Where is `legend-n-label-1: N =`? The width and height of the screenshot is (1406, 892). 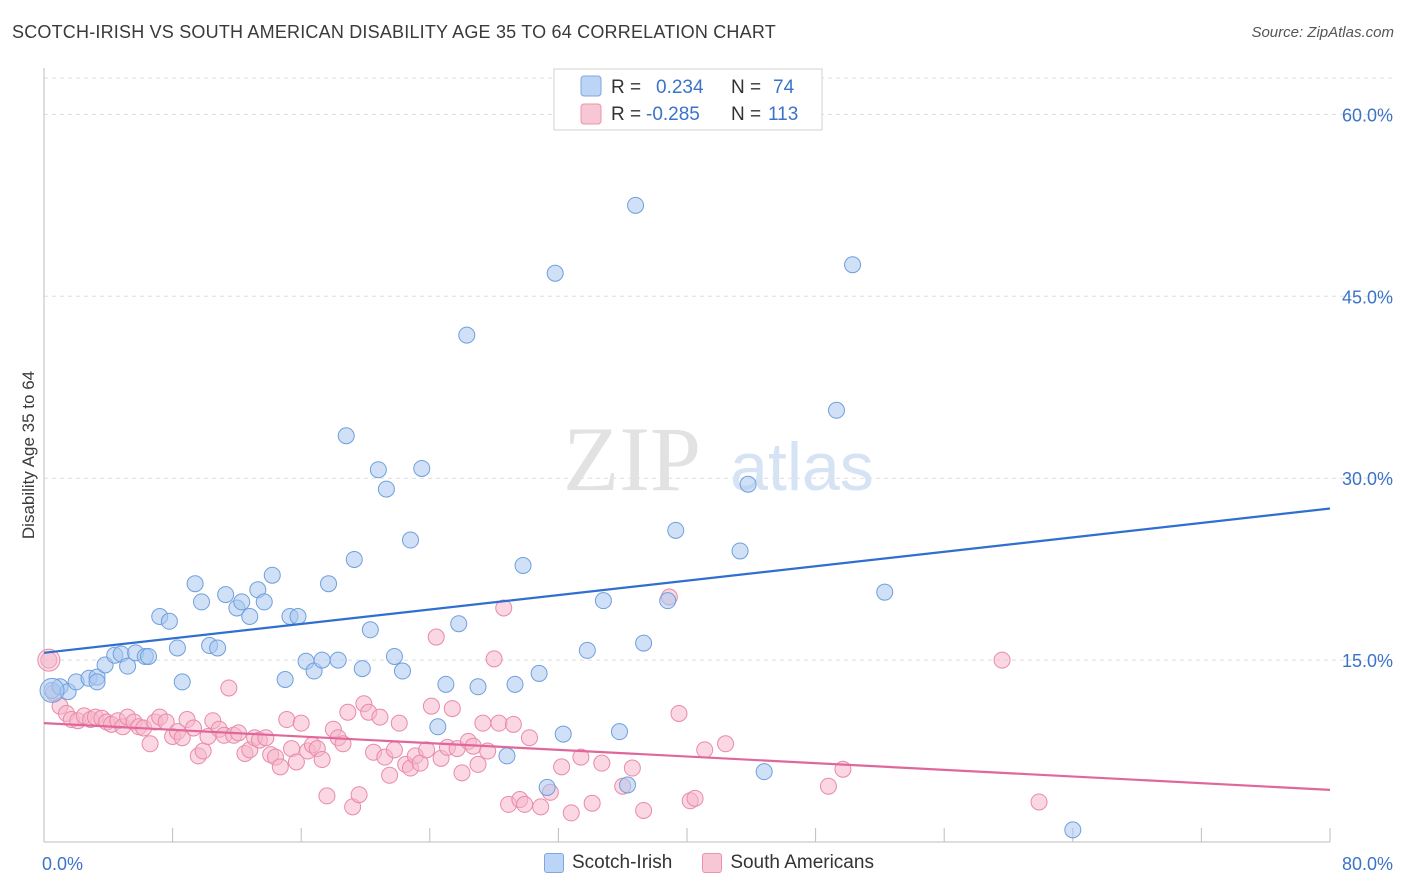 legend-n-label-1: N = is located at coordinates (748, 87).